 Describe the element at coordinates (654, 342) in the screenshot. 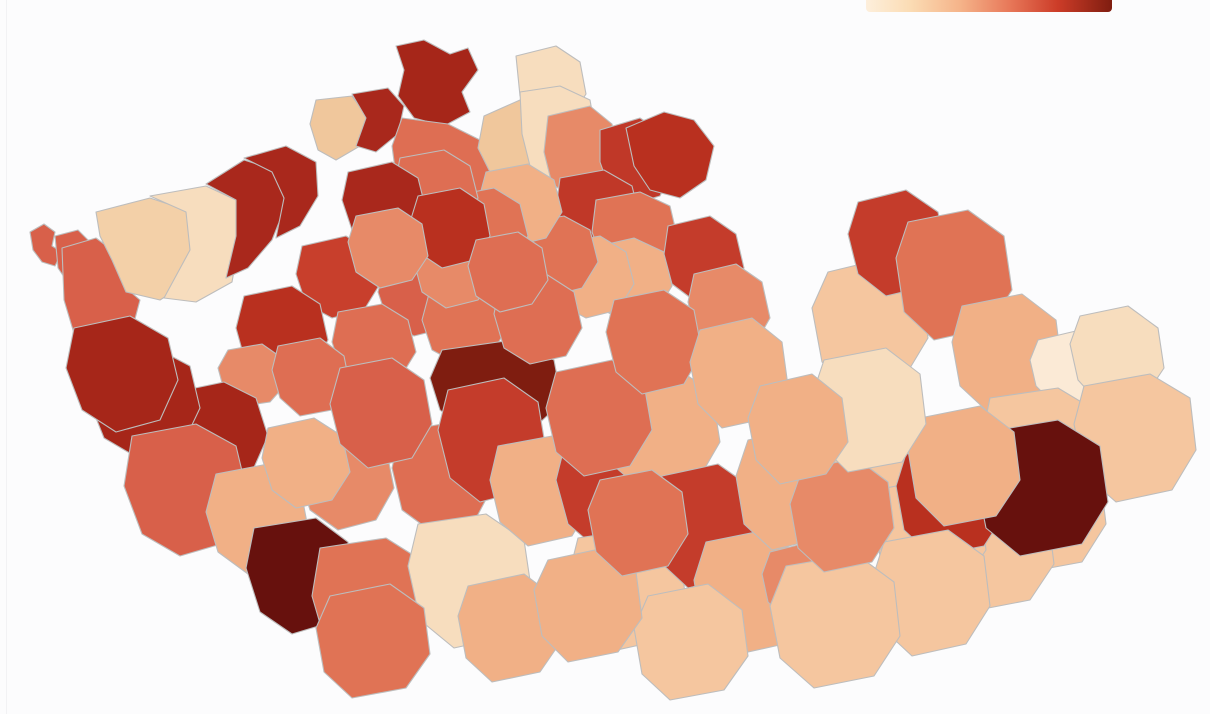

I see `district-chrudim` at that location.